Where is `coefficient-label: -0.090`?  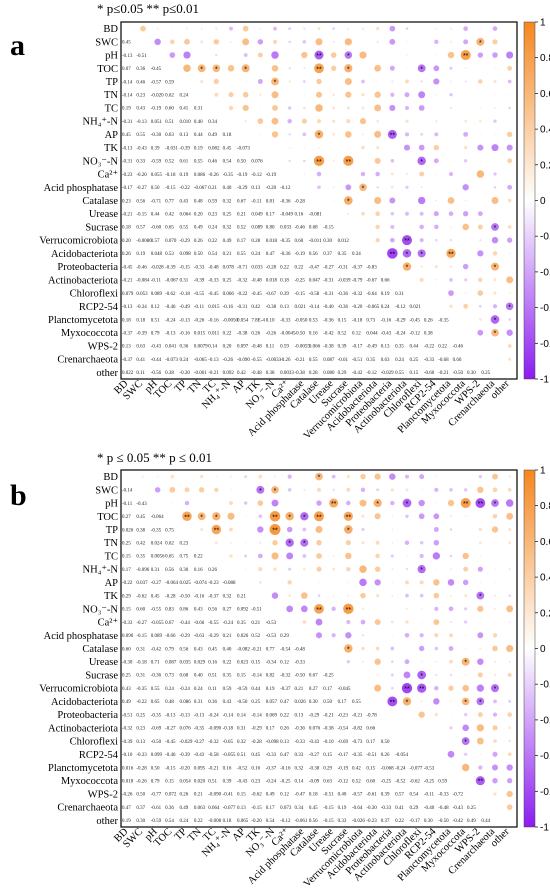 coefficient-label: -0.090 is located at coordinates (214, 729).